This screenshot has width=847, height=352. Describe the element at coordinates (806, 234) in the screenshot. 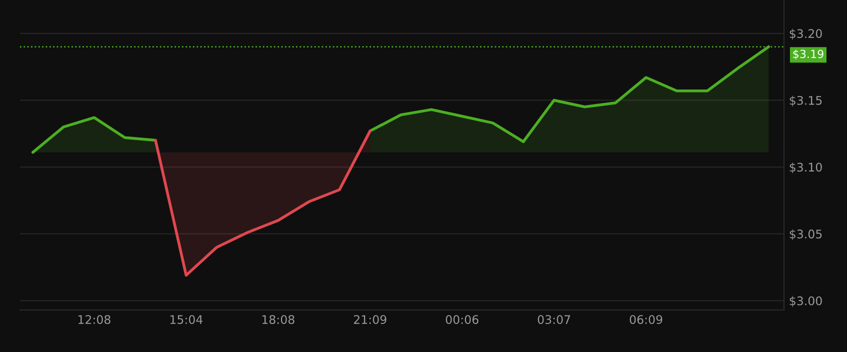

I see `y-tick-label: $3.05` at that location.